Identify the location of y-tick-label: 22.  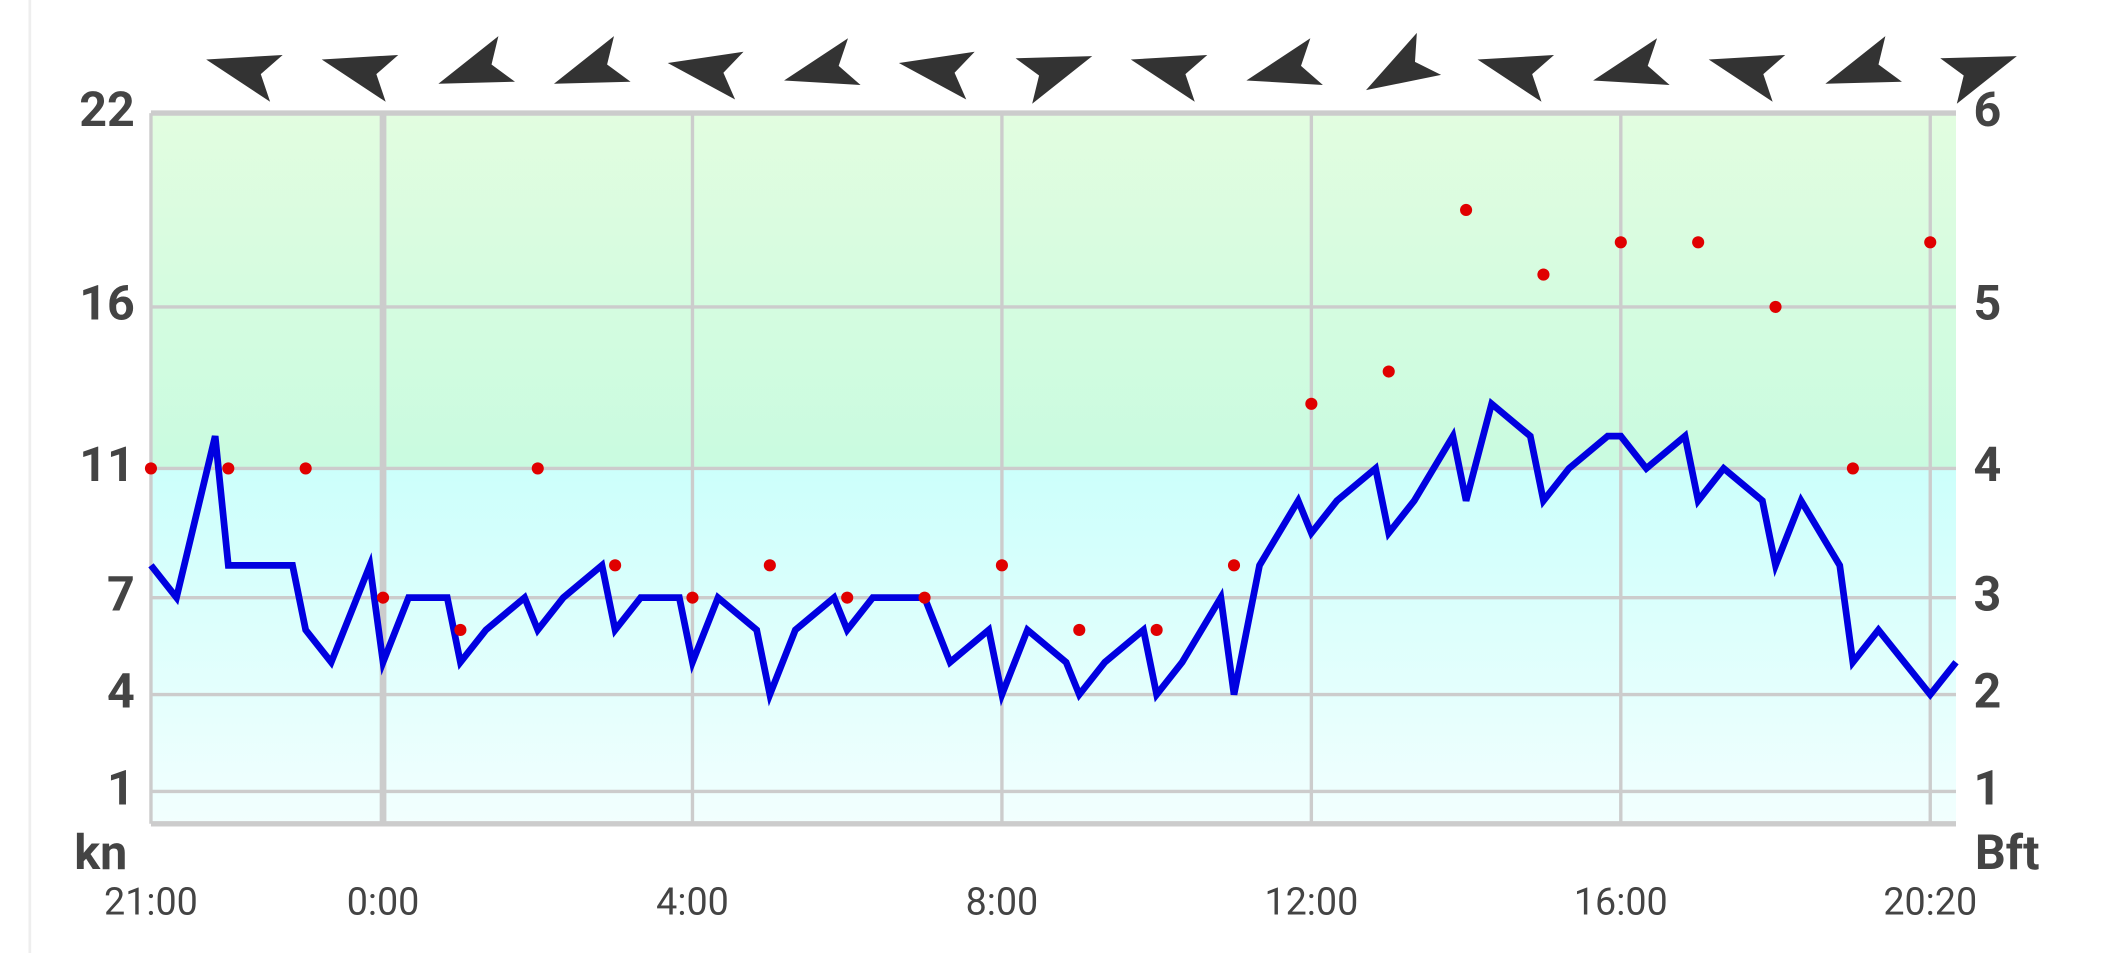
(107, 109).